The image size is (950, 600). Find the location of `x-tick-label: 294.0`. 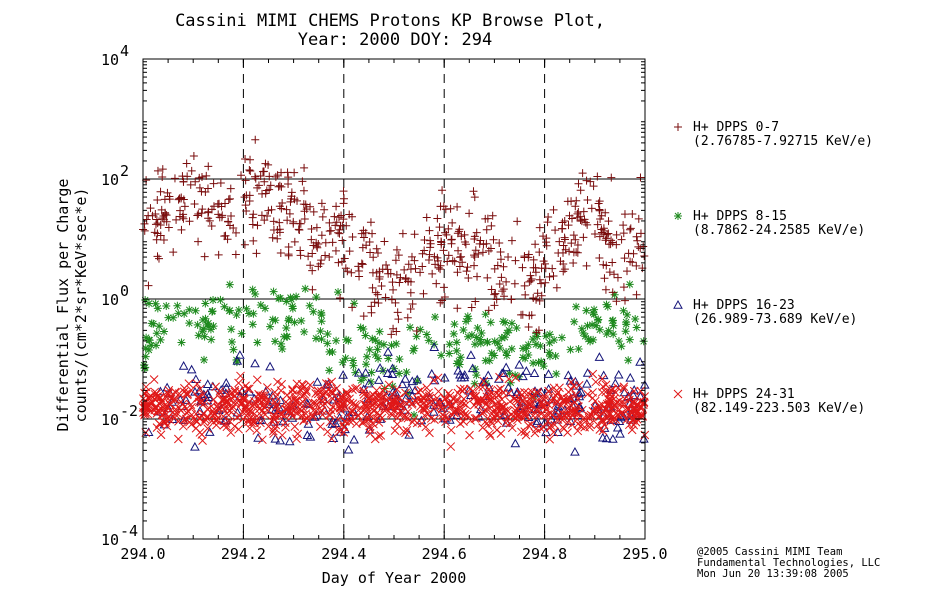

x-tick-label: 294.0 is located at coordinates (142, 554).